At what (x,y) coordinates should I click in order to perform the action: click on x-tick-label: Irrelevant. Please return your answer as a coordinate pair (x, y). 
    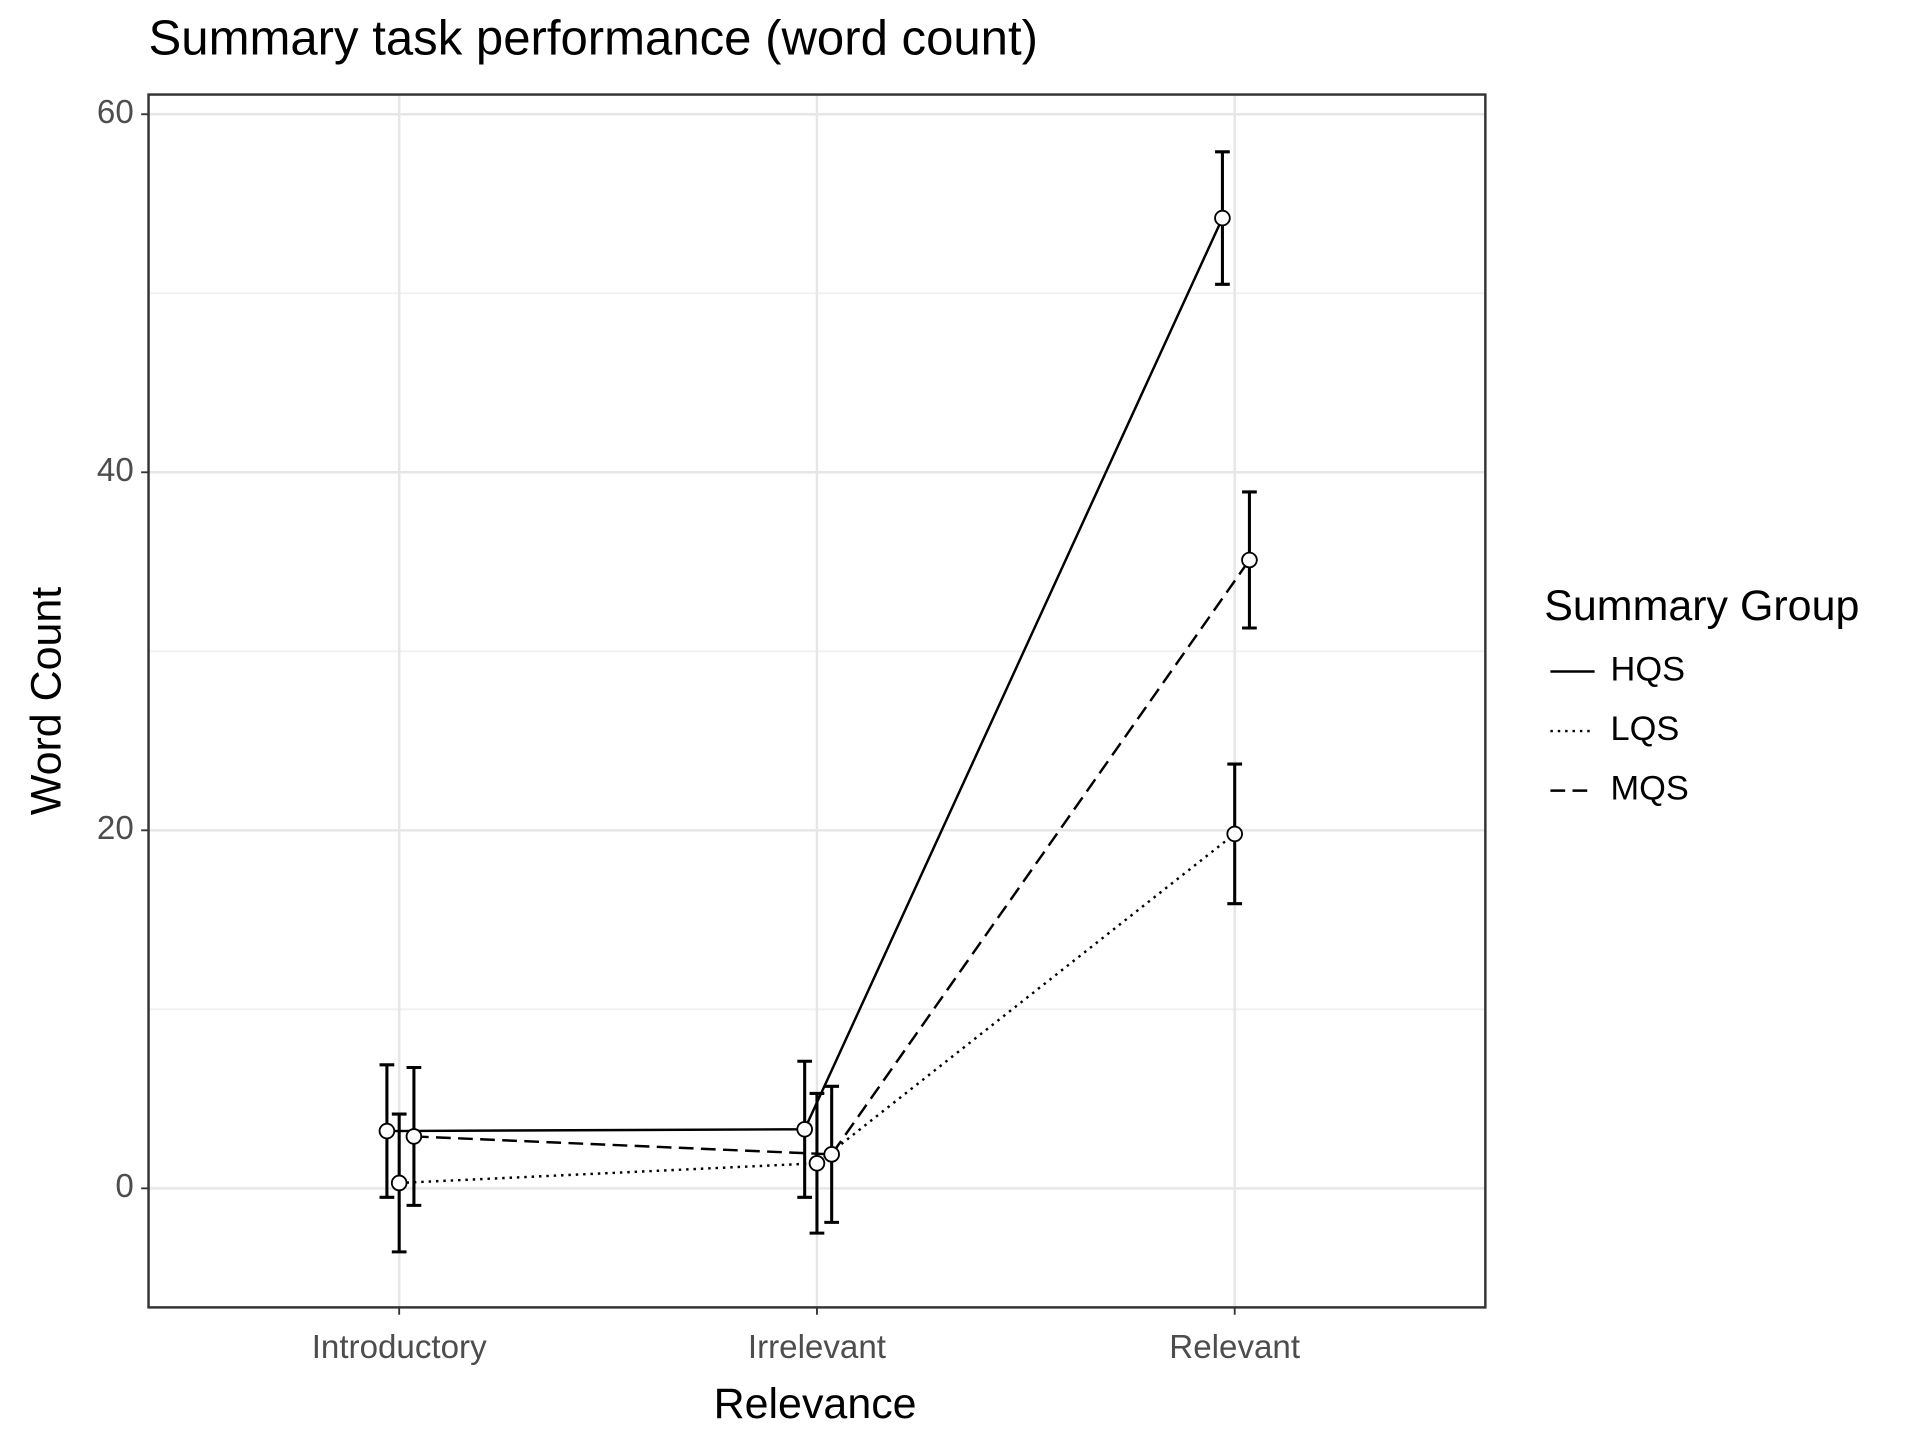
    Looking at the image, I should click on (817, 1347).